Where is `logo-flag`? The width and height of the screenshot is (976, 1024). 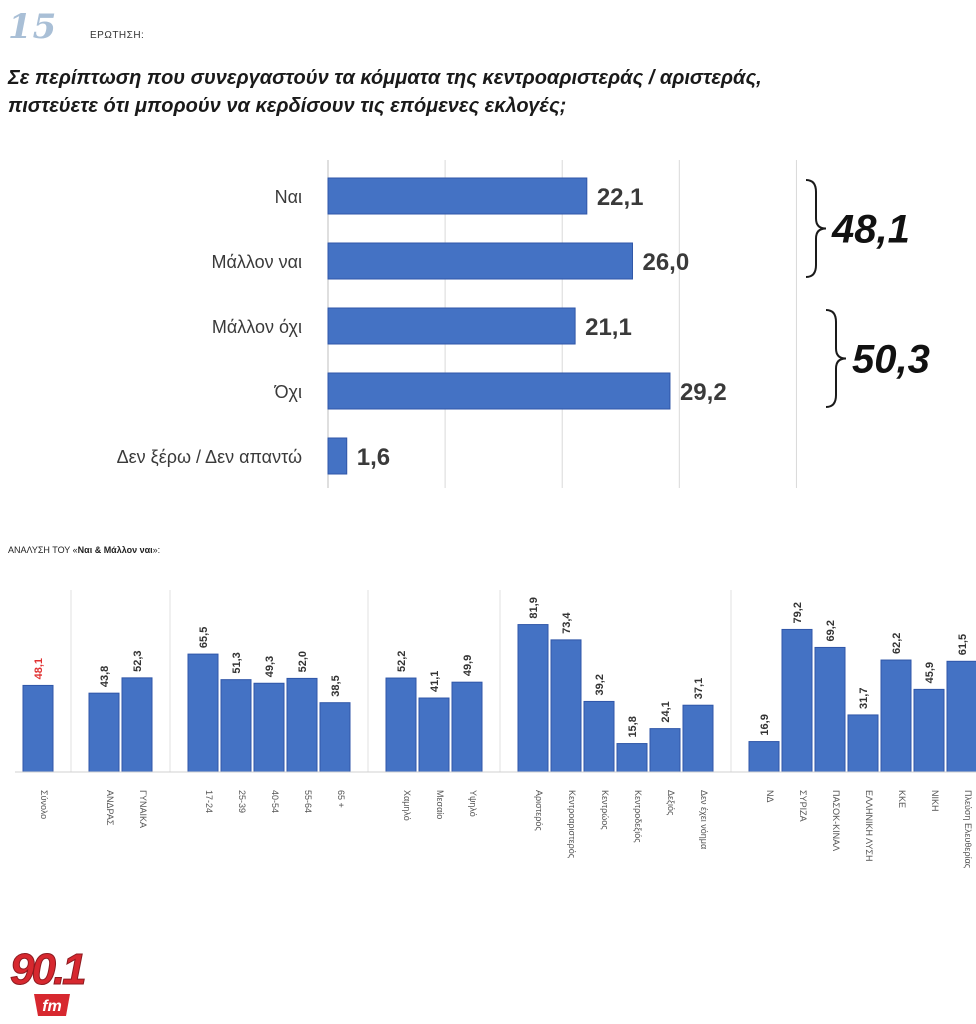
logo-flag is located at coordinates (52, 1005).